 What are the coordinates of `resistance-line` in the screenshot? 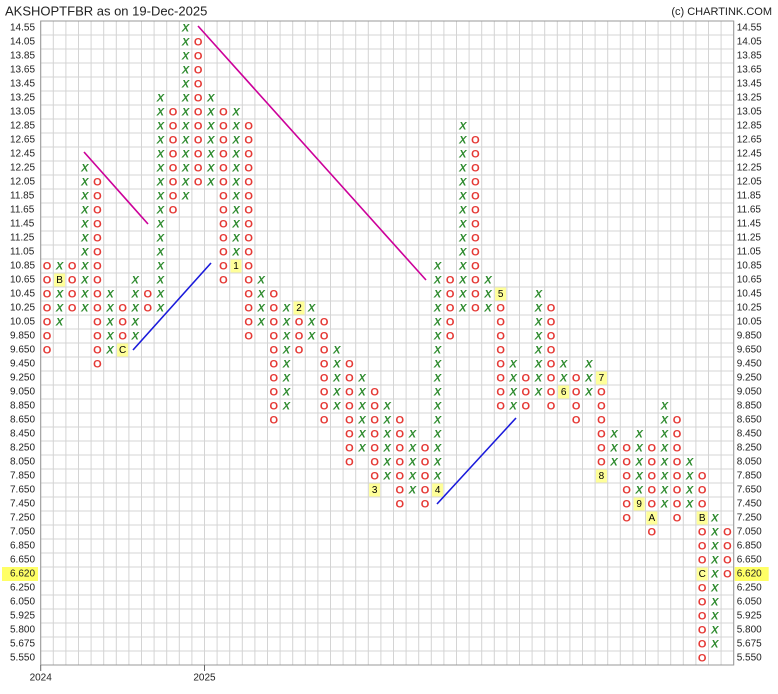 It's located at (312, 153).